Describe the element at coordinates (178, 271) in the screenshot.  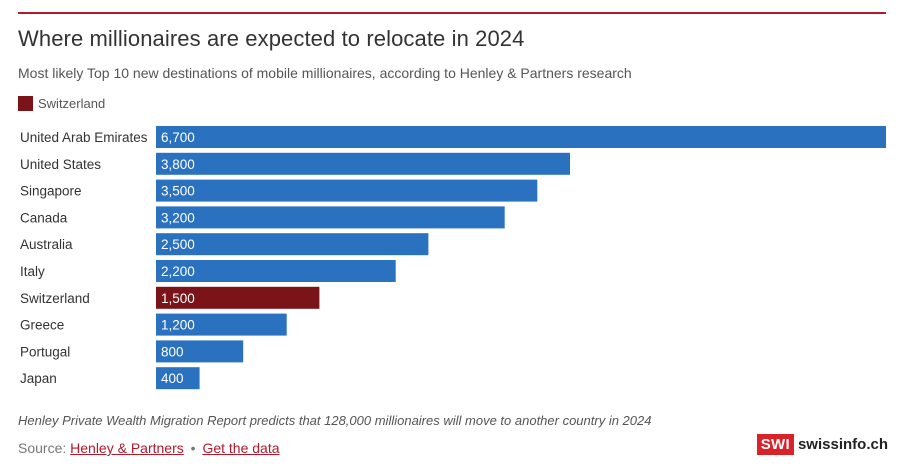
I see `data-label: 2,200` at that location.